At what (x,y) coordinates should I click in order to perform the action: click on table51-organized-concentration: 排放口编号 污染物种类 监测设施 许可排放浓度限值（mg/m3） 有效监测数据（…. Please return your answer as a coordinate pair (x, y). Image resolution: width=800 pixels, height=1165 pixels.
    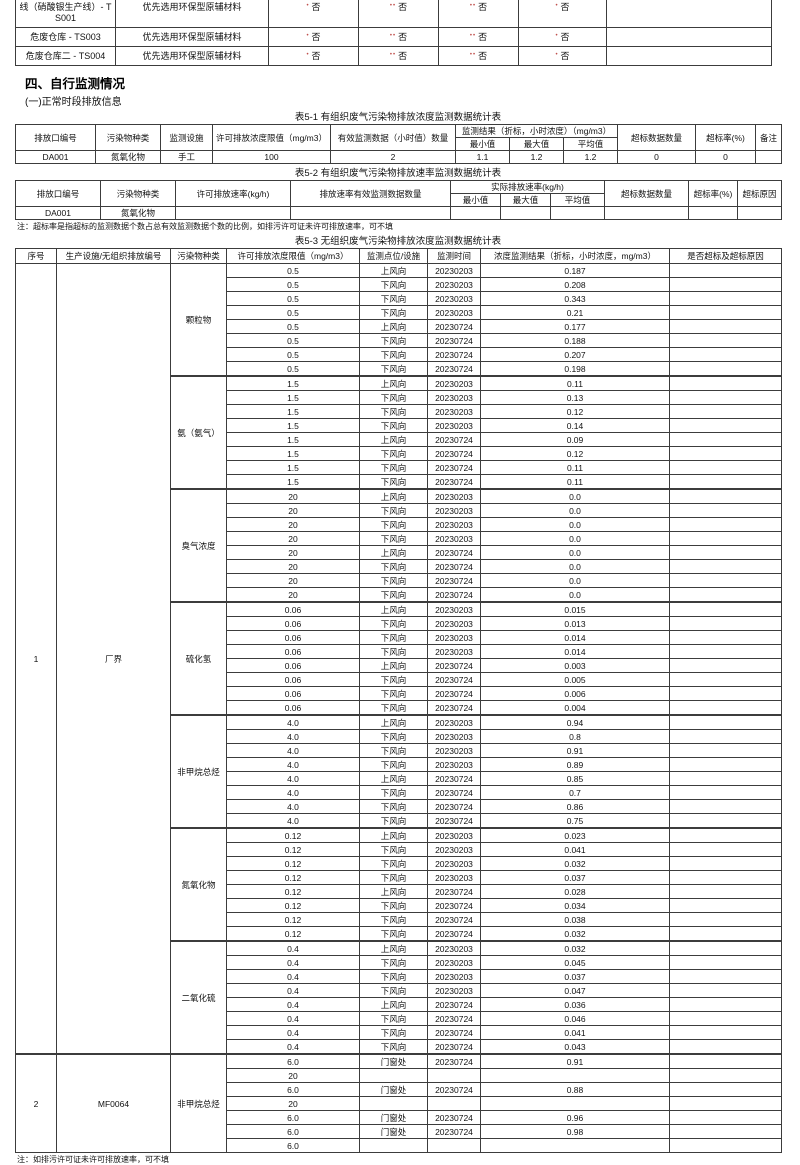
    Looking at the image, I should click on (399, 144).